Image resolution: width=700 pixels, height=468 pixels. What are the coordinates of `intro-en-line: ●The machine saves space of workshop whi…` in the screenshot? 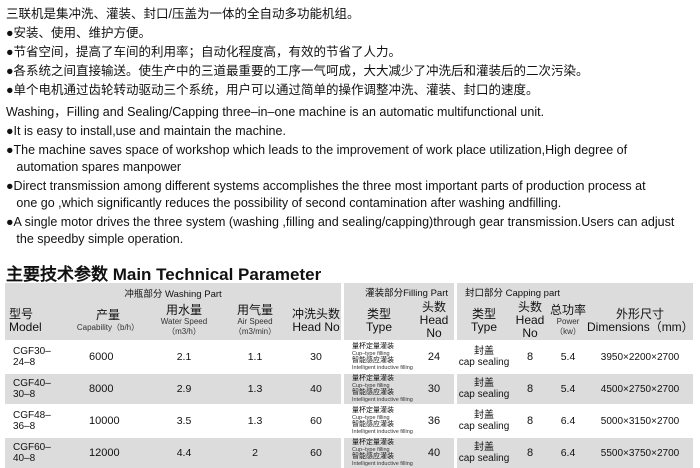 It's located at (317, 150).